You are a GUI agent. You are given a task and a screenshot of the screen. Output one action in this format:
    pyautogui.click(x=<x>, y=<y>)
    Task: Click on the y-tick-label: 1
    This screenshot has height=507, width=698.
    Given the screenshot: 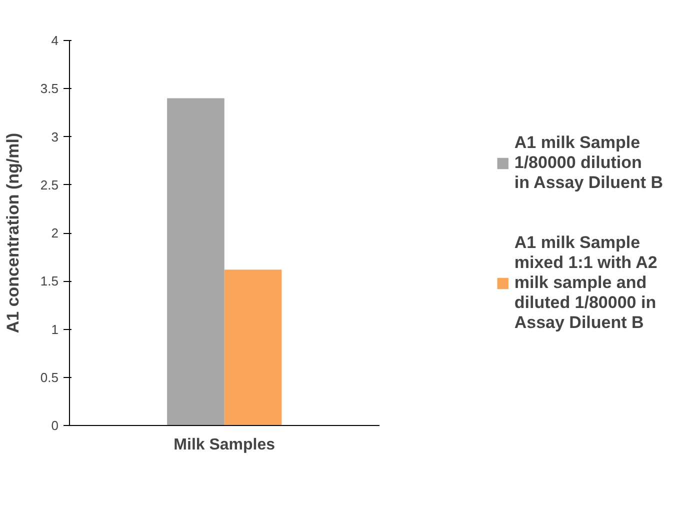 What is the action you would take?
    pyautogui.click(x=55, y=329)
    